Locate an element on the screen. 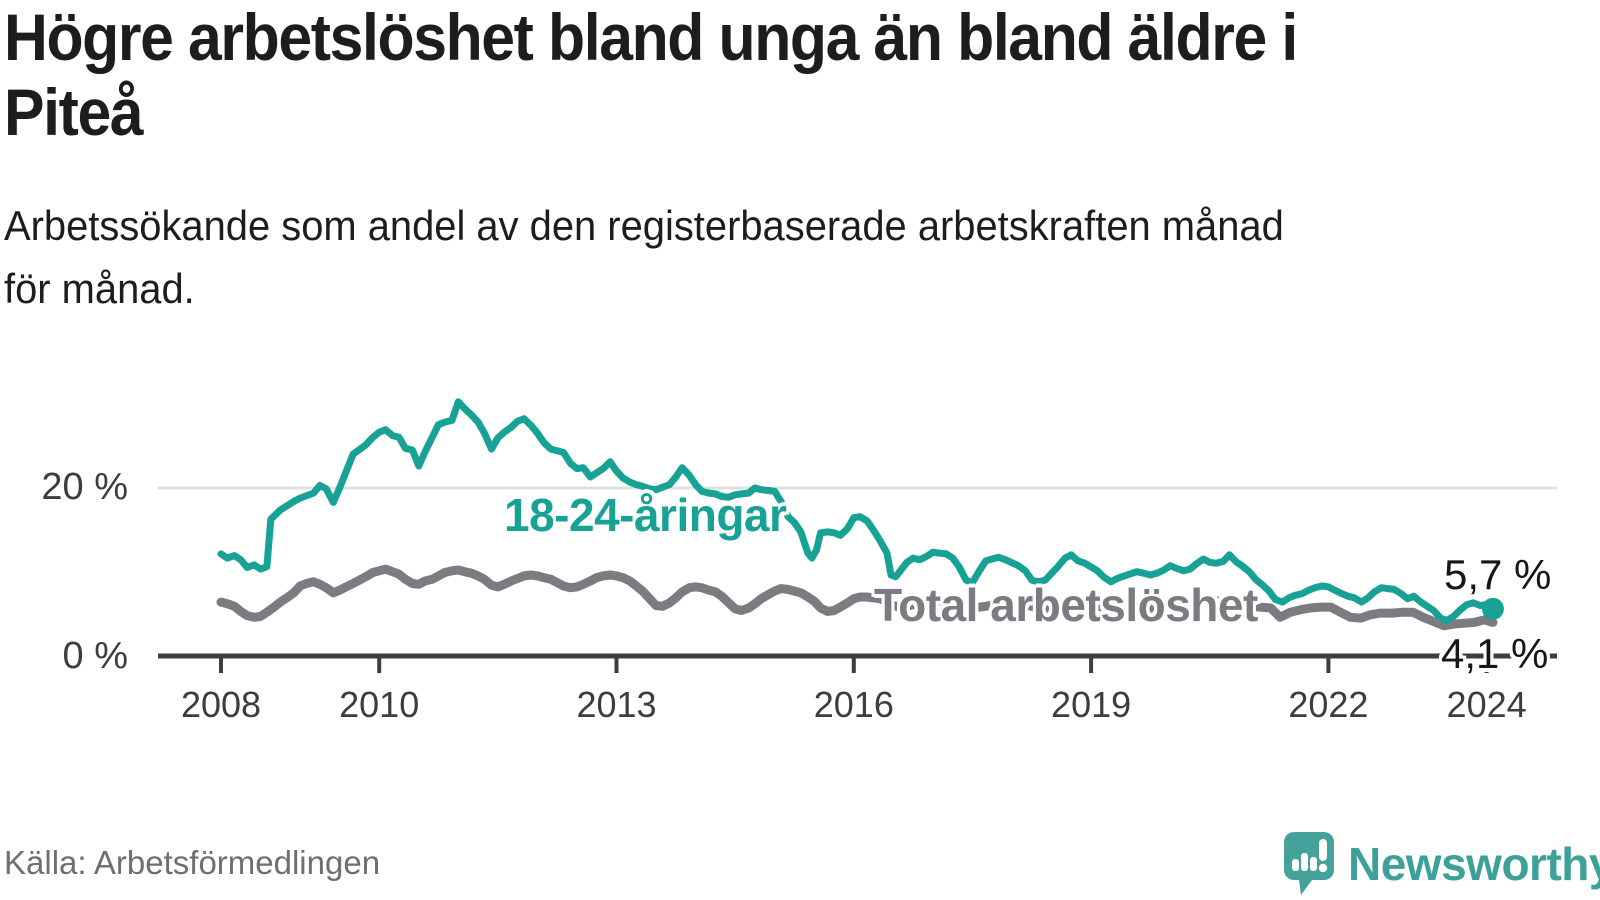  y-axis-label-20: 20 % is located at coordinates (84, 487).